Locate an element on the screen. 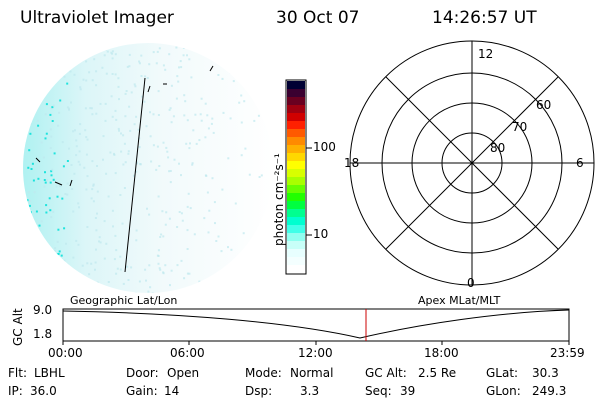 This screenshot has width=600, height=400. color-bar-label-100: 100 is located at coordinates (324, 147).